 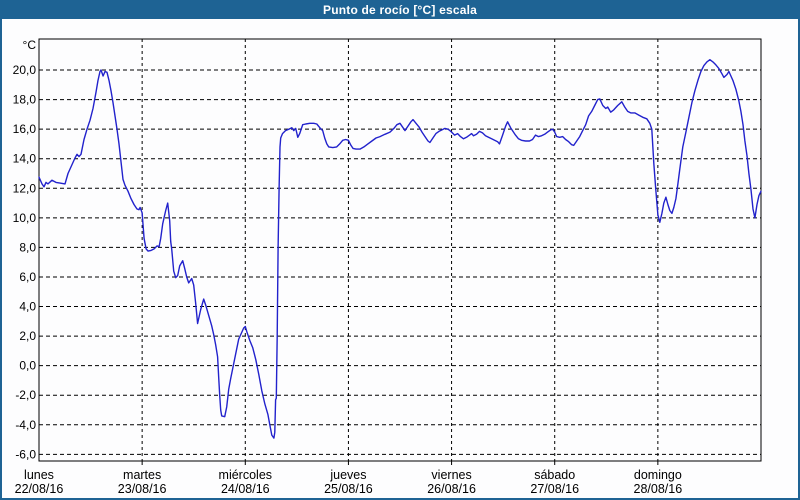 I want to click on window-title: Punto de rocío [°C] escala, so click(x=400, y=9).